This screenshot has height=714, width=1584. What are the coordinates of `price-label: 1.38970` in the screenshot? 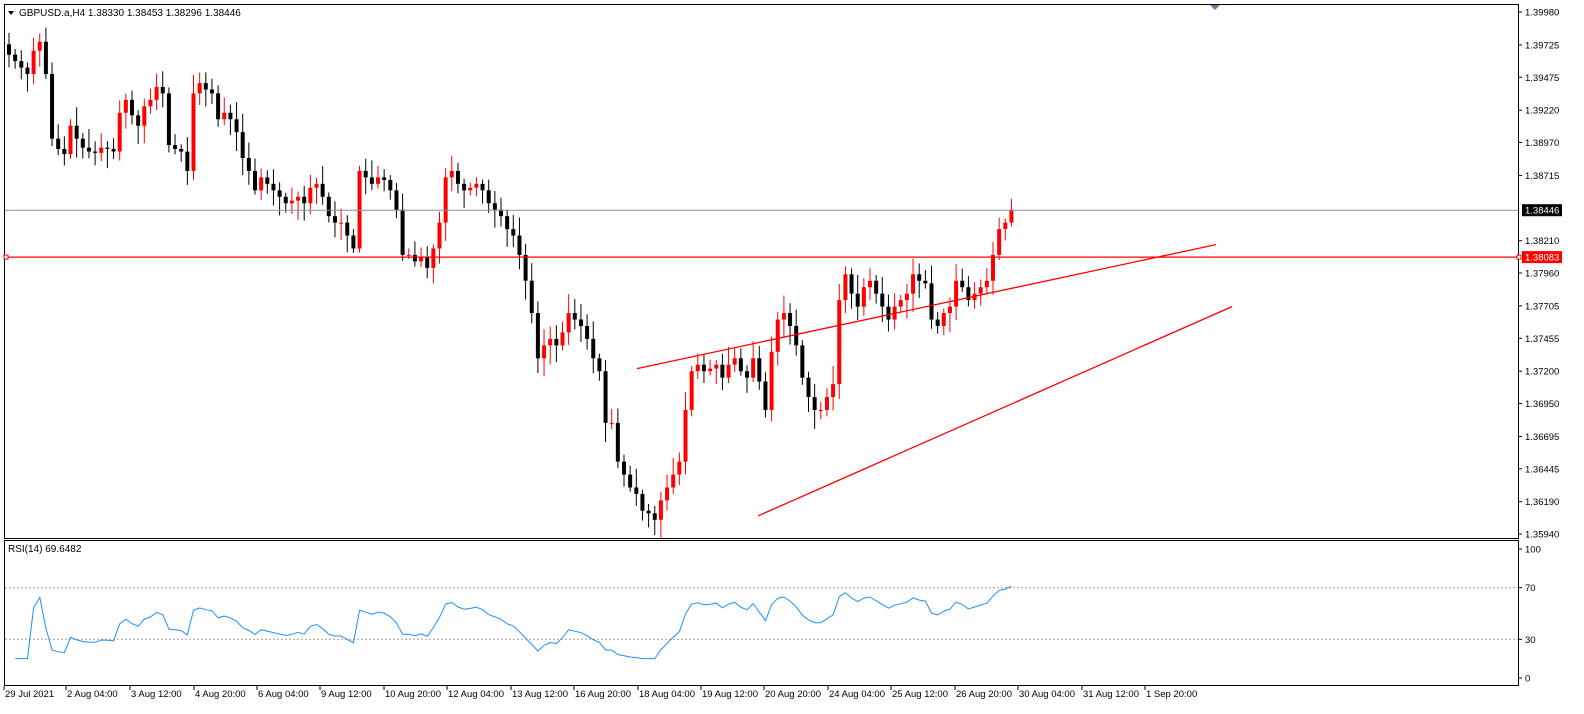 It's located at (1542, 143).